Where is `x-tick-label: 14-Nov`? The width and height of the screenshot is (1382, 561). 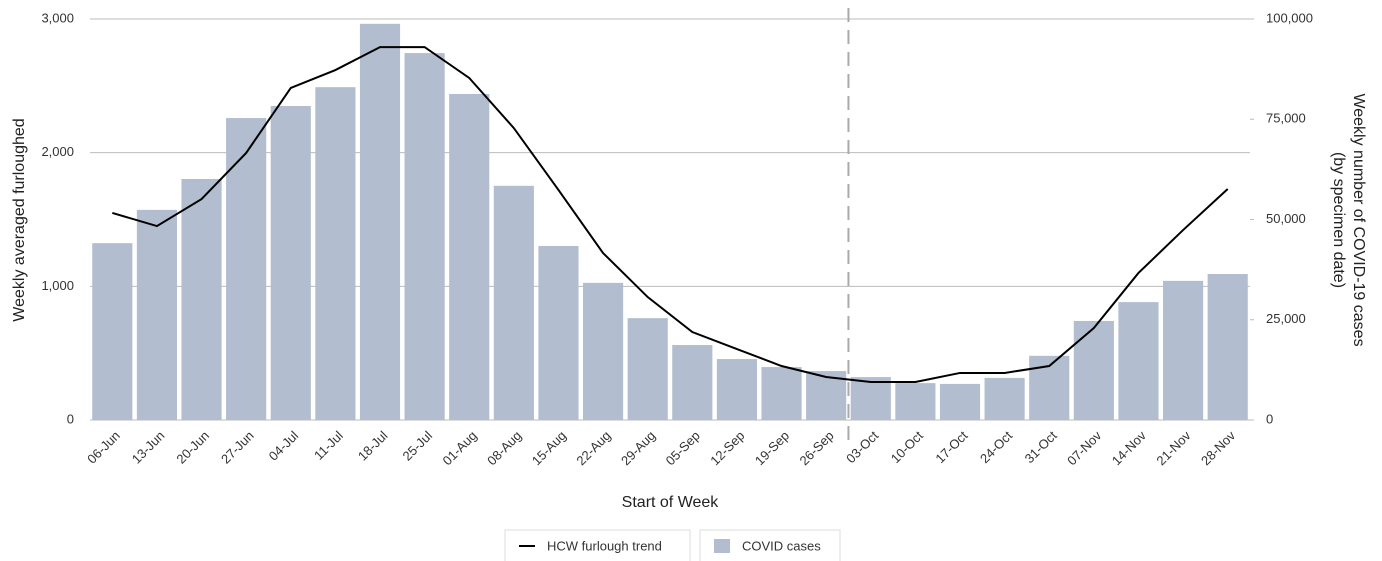 x-tick-label: 14-Nov is located at coordinates (1129, 448).